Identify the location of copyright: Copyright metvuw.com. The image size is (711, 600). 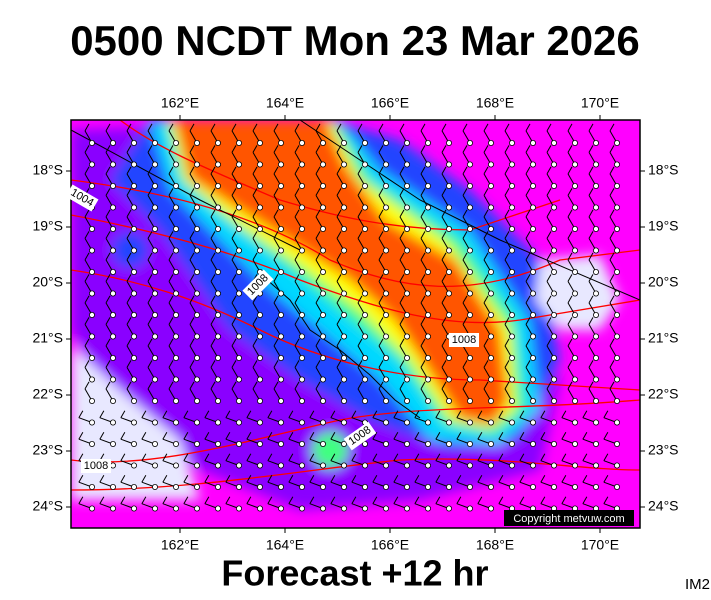
(568, 519).